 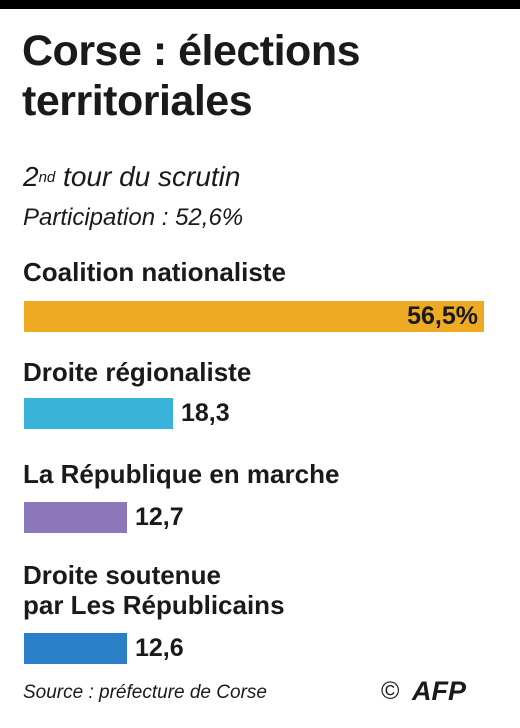 What do you see at coordinates (205, 413) in the screenshot?
I see `value-label: 18,3` at bounding box center [205, 413].